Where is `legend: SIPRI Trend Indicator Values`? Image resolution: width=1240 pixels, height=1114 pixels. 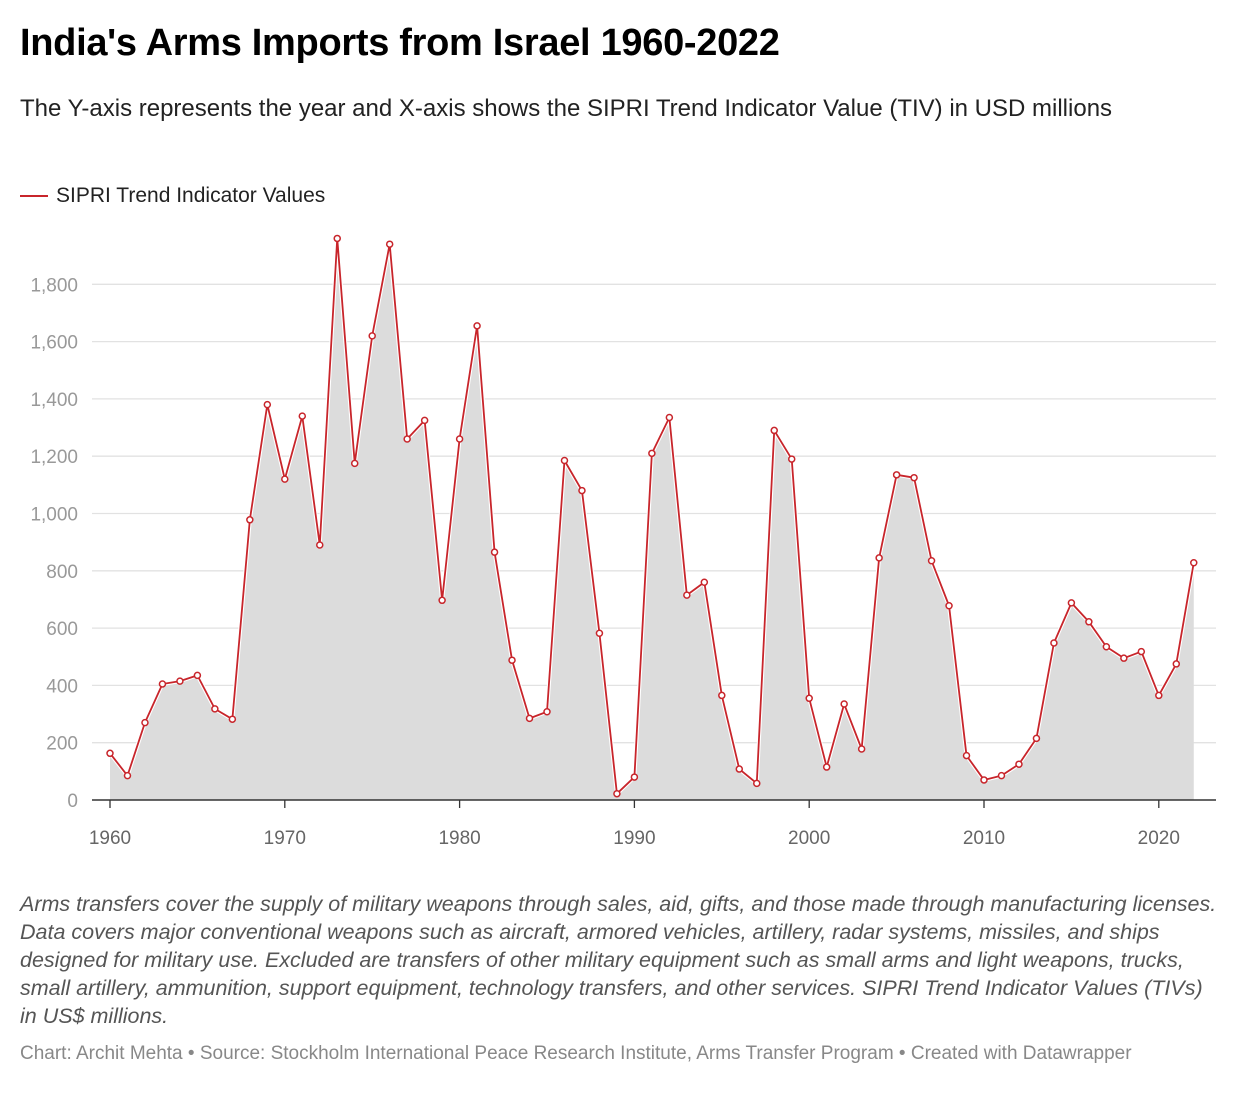
legend: SIPRI Trend Indicator Values is located at coordinates (172, 196).